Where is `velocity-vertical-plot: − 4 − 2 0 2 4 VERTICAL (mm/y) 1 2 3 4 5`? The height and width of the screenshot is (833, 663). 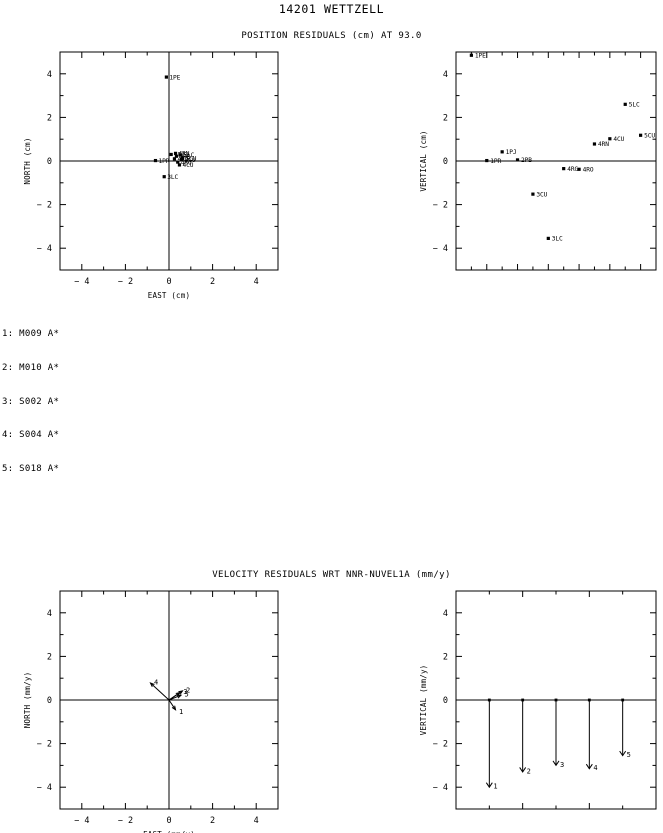 velocity-vertical-plot: − 4 − 2 0 2 4 VERTICAL (mm/y) 1 2 3 4 5 is located at coordinates (540, 708).